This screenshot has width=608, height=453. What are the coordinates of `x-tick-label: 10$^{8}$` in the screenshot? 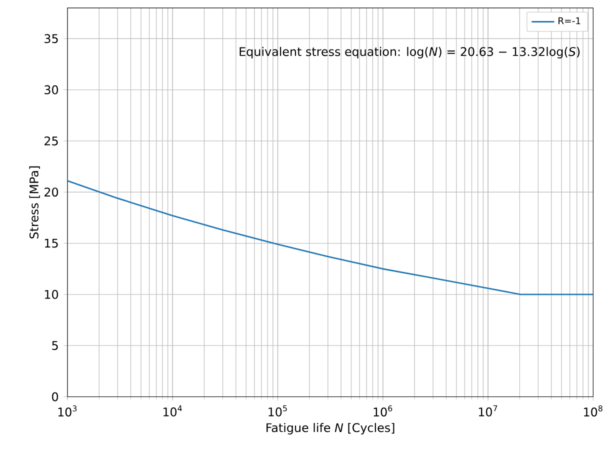 It's located at (593, 410).